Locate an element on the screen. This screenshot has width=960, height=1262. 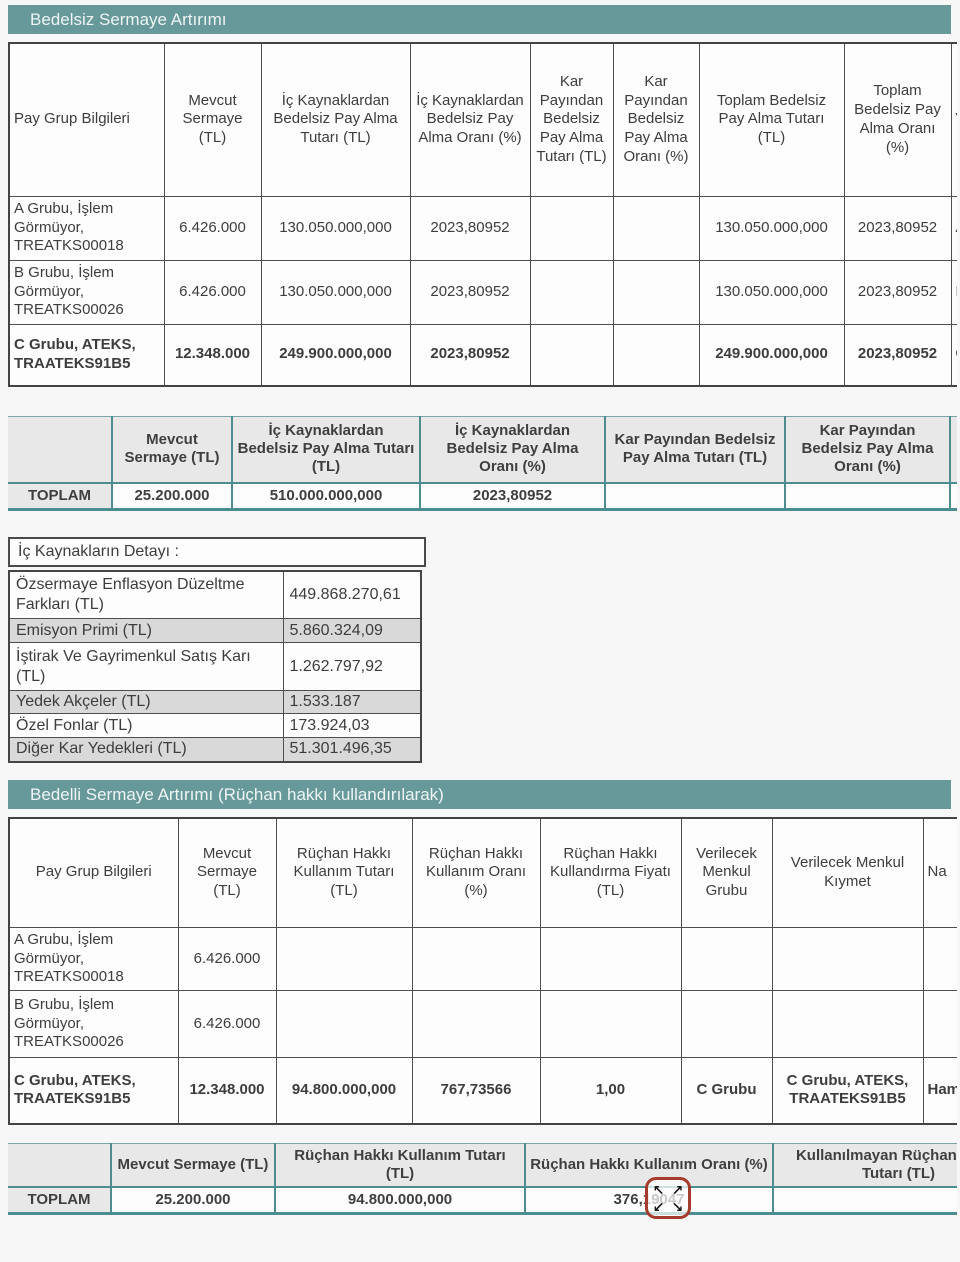
table-row: Emisyon Primi (TL) 5.860.324,09 is located at coordinates (215, 630).